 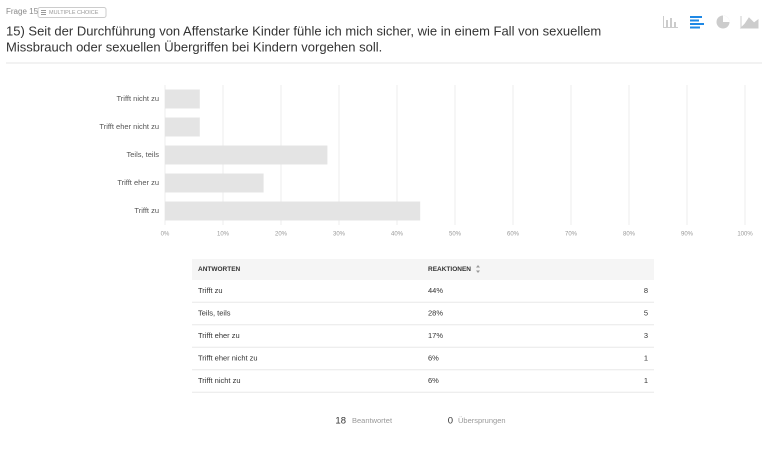 I want to click on answer-cell: Trifft eher nicht zu, so click(x=228, y=357).